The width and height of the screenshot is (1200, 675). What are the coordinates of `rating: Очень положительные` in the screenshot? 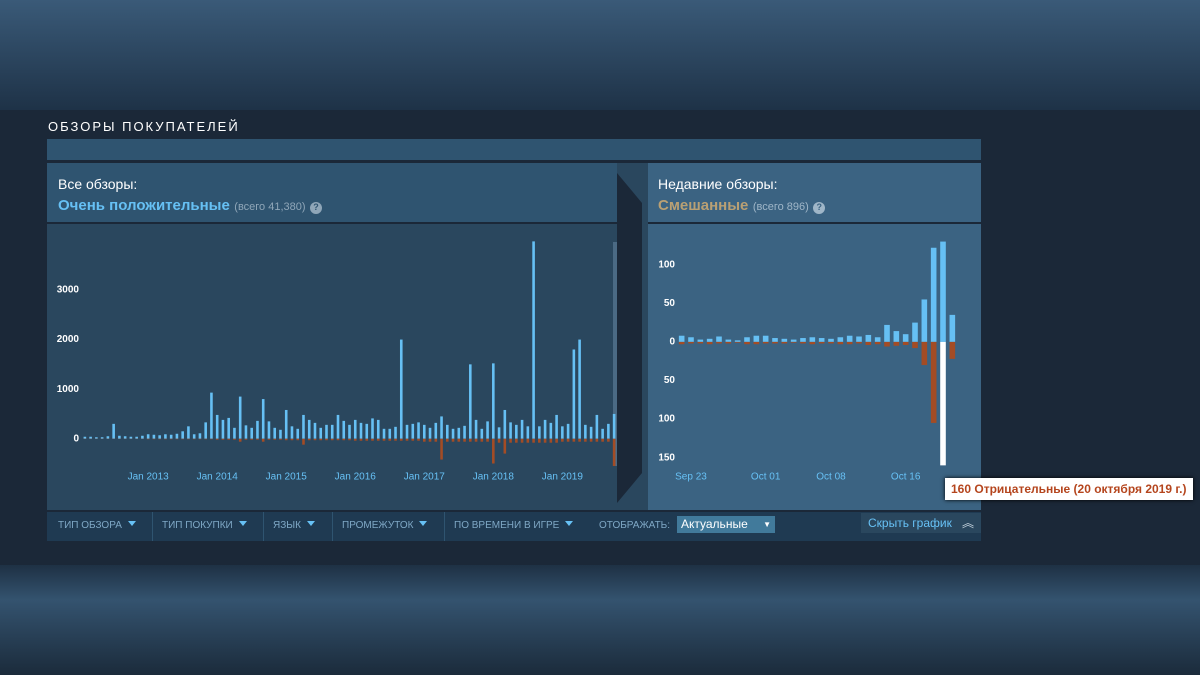 It's located at (144, 205).